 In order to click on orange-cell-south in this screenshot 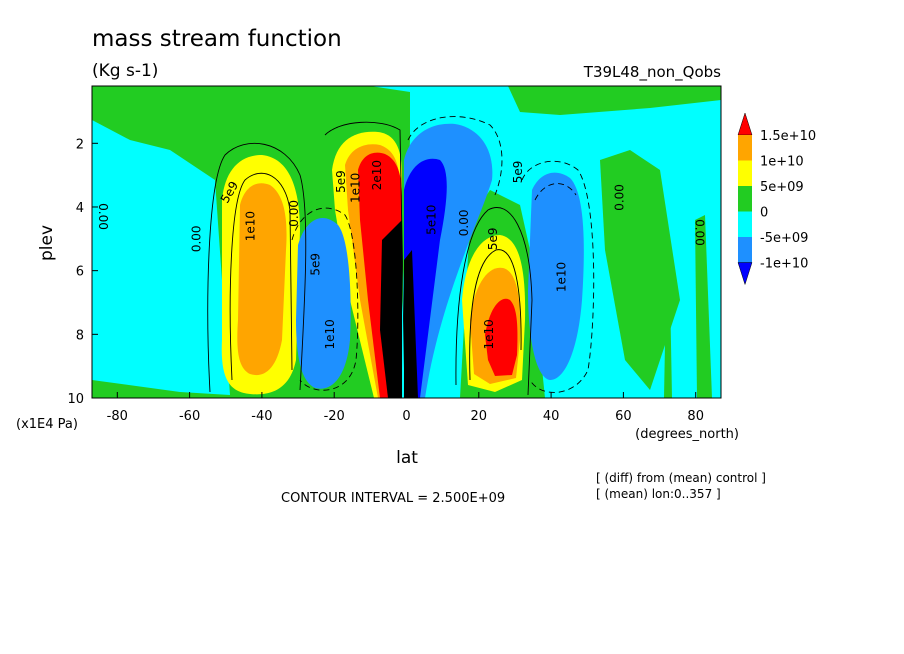, I will do `click(262, 279)`.